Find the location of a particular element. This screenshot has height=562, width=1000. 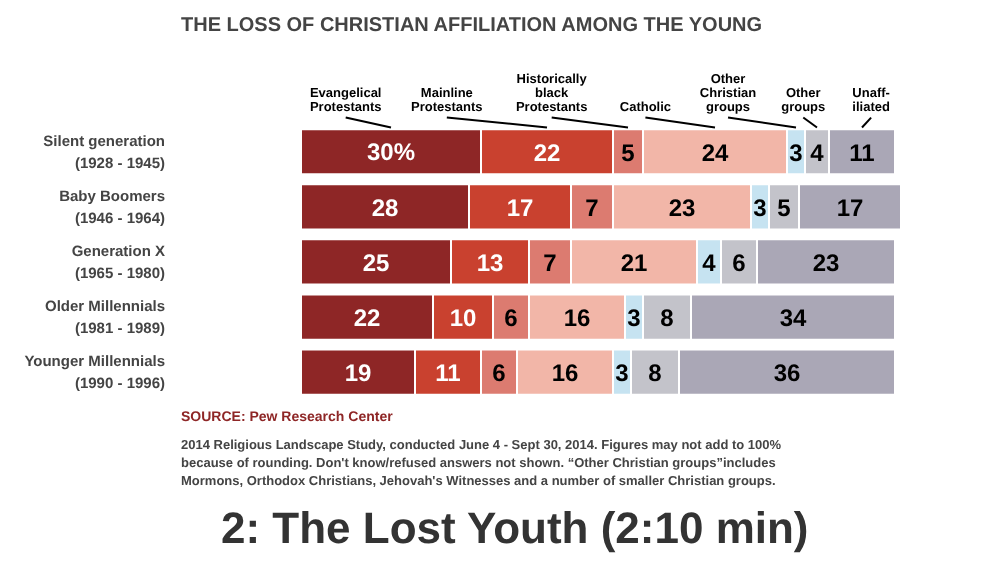

data-label: 21 is located at coordinates (634, 262).